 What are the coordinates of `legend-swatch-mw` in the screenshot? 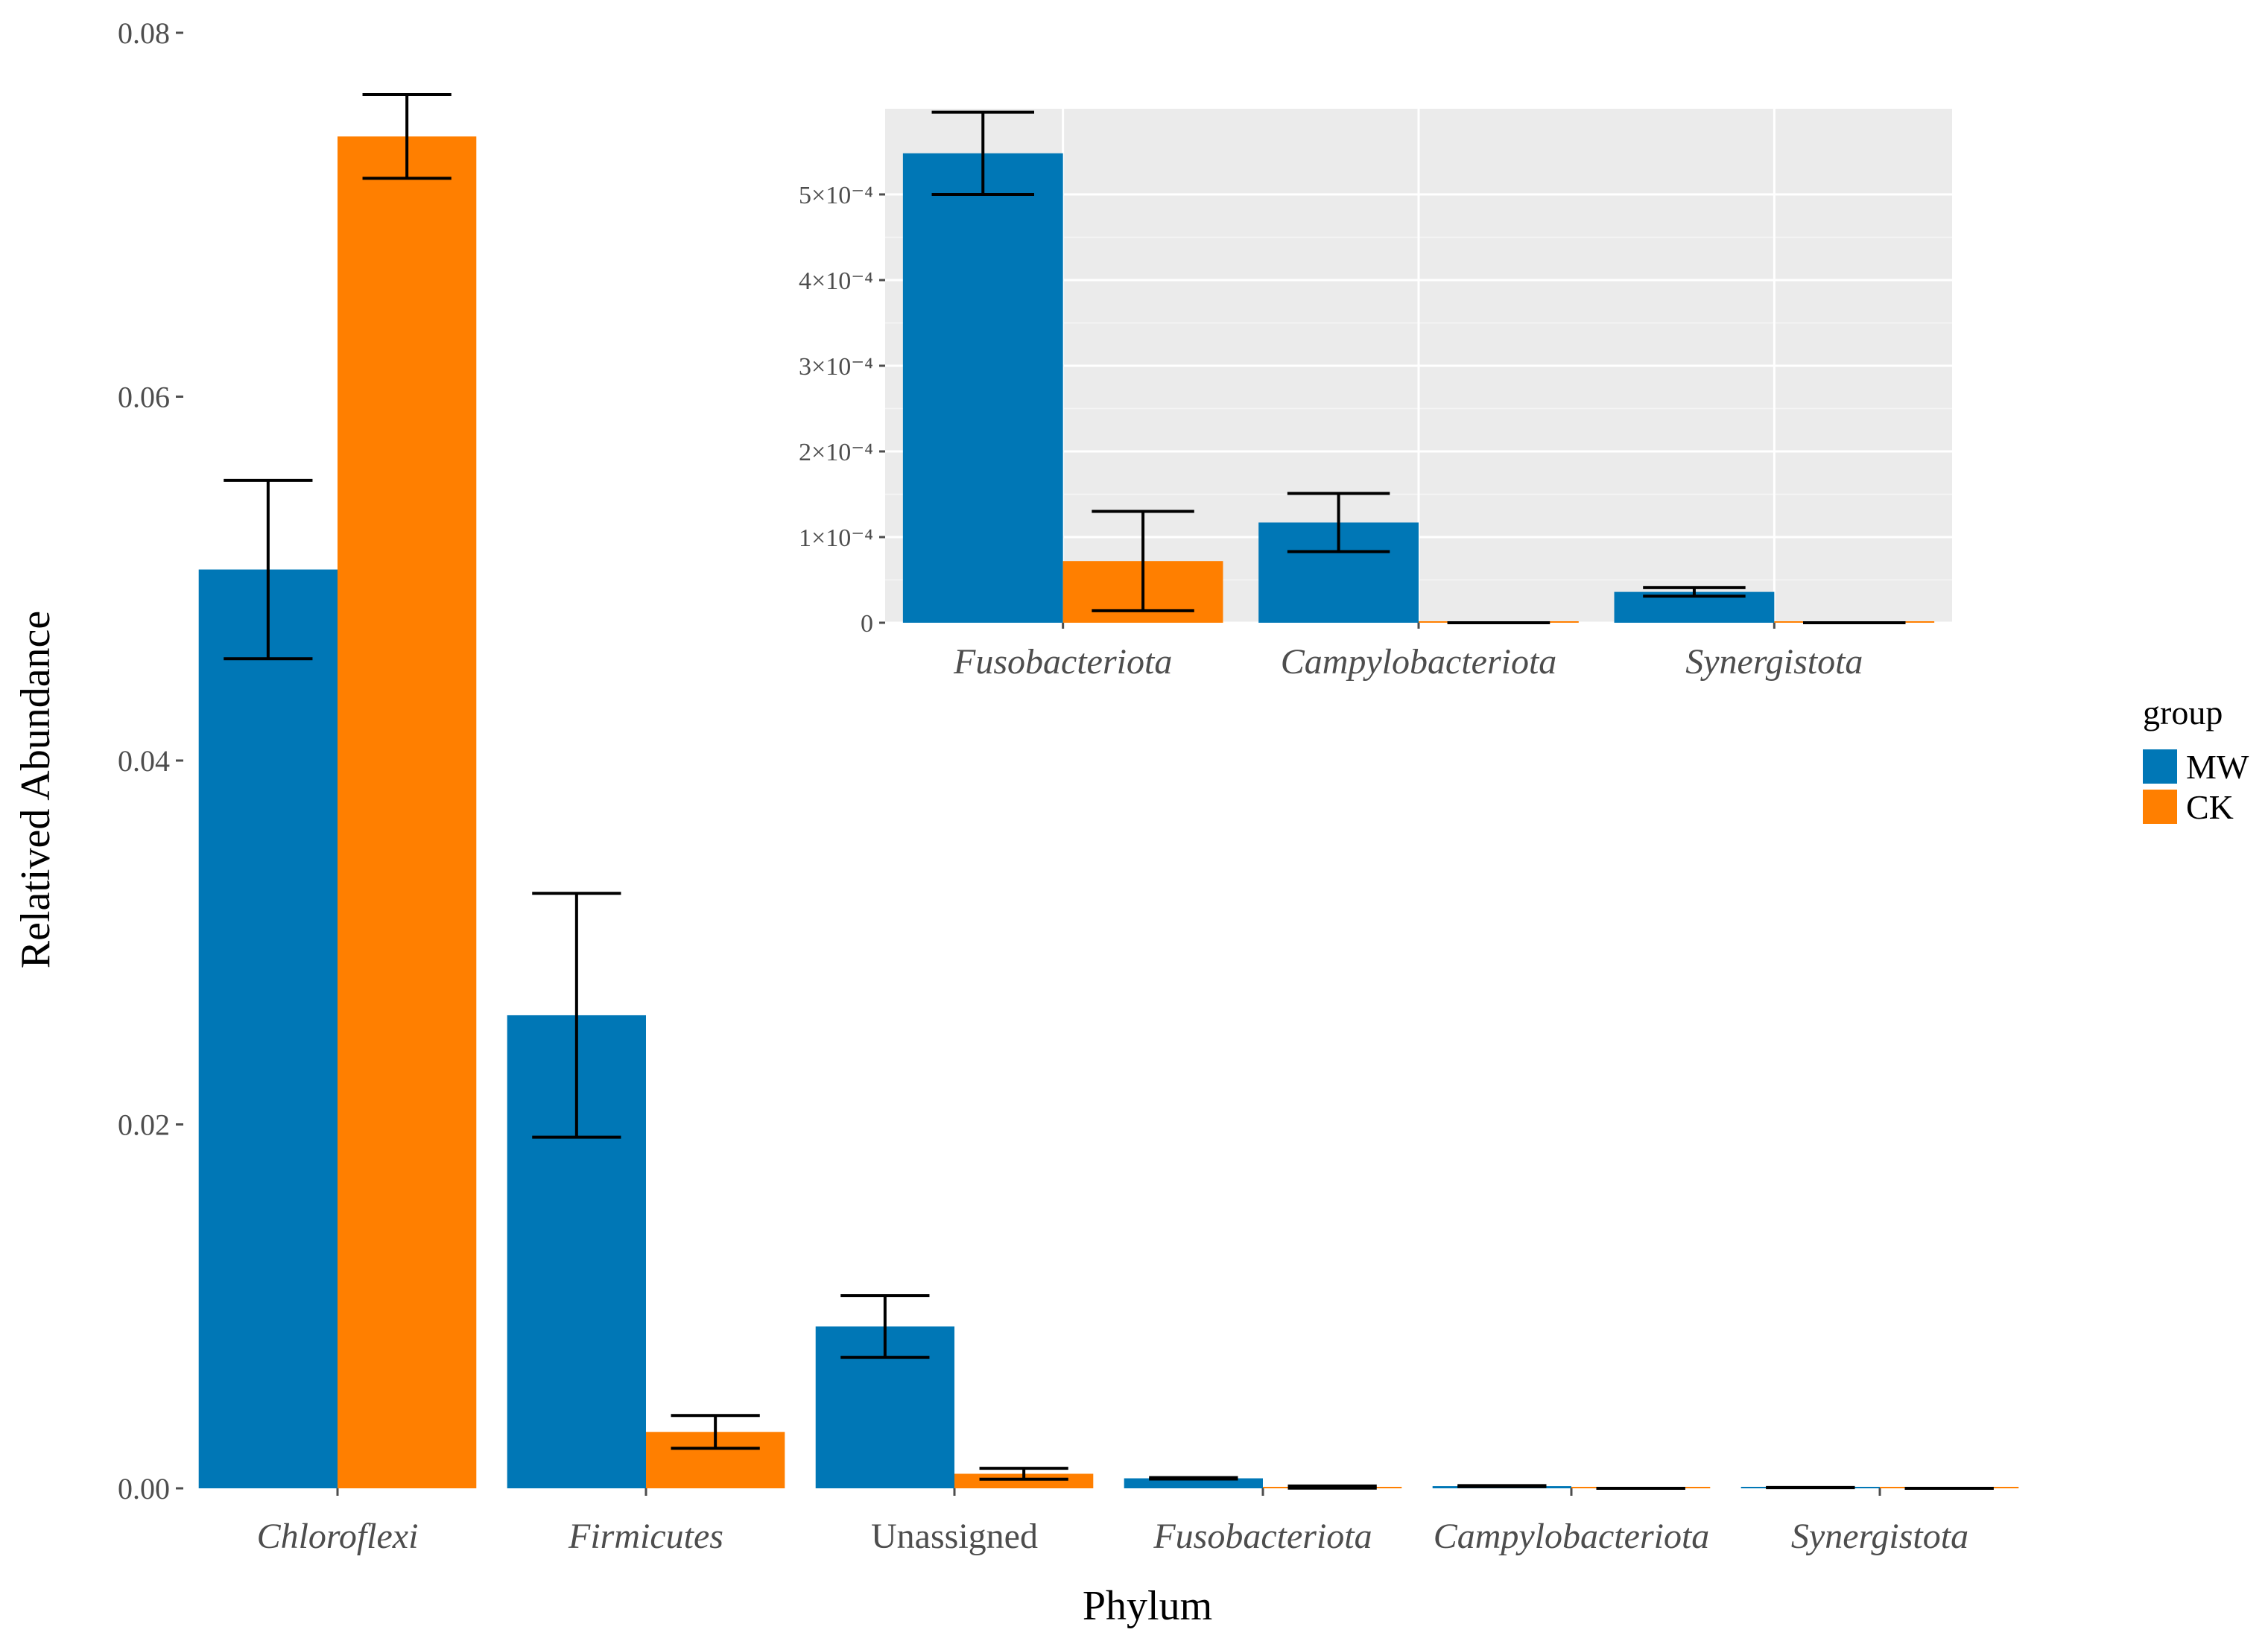 It's located at (2160, 767).